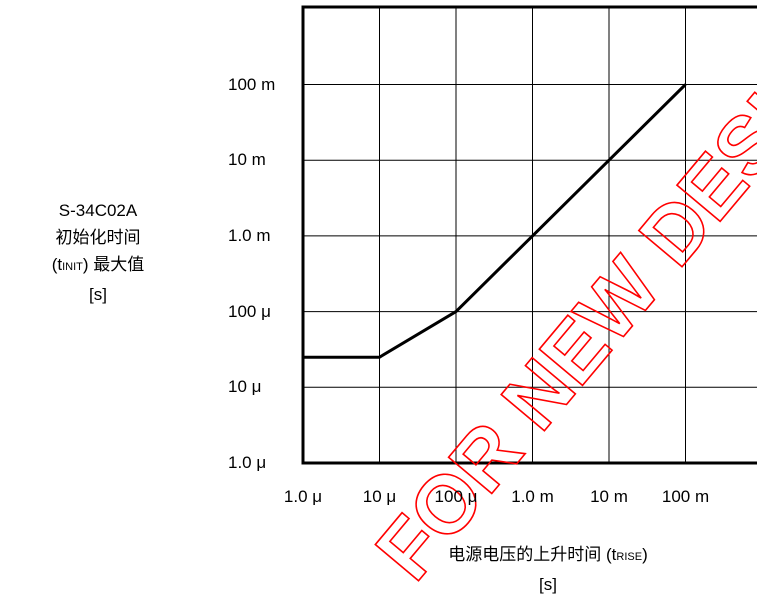  I want to click on y-tick-label: 100 m, so click(252, 84).